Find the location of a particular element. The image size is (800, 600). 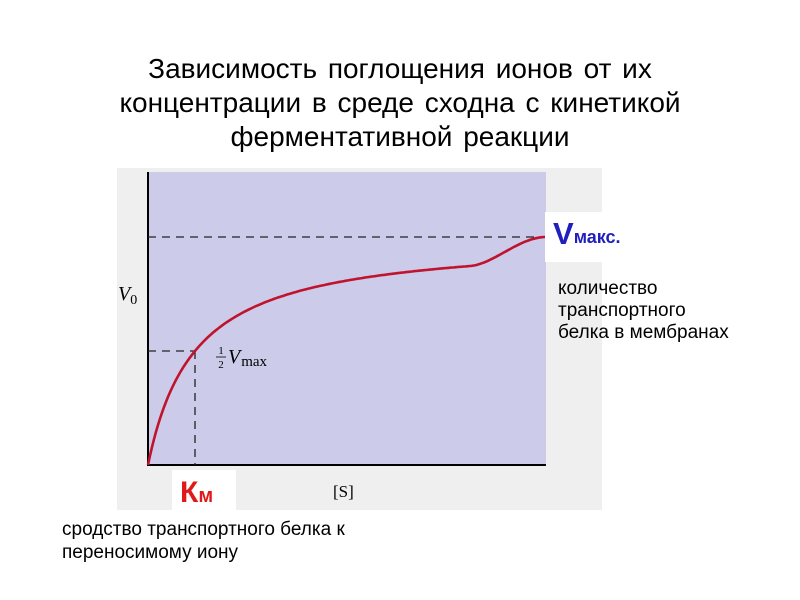

vmax-label: Vмакс. is located at coordinates (587, 234).